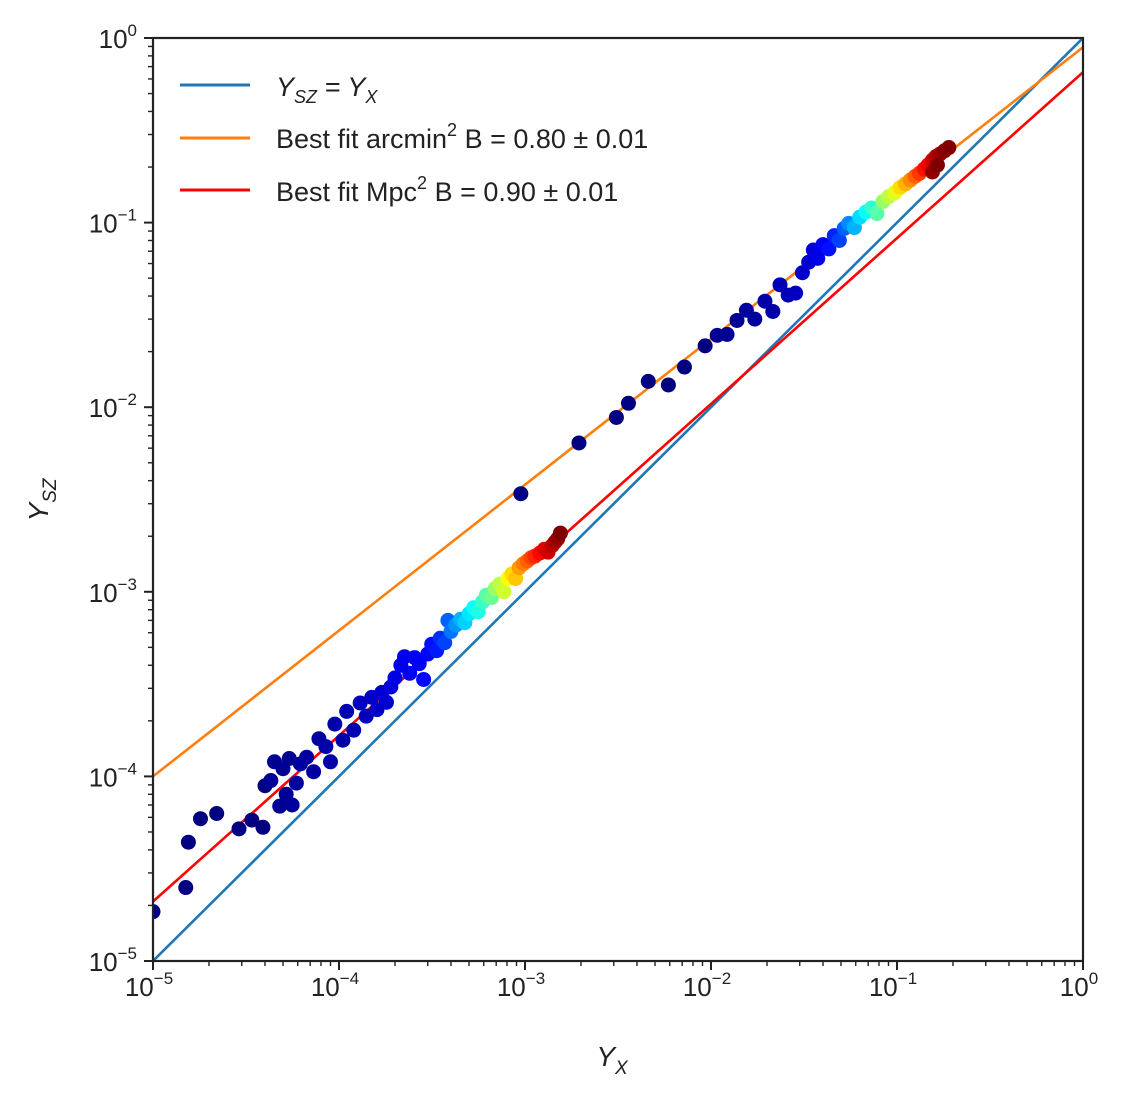 The width and height of the screenshot is (1128, 1094). I want to click on x-tick-labels: 10⁻⁵ 10⁻⁴ 10⁻³ 10⁻² 10⁻¹ 10⁰, so click(611, 985).